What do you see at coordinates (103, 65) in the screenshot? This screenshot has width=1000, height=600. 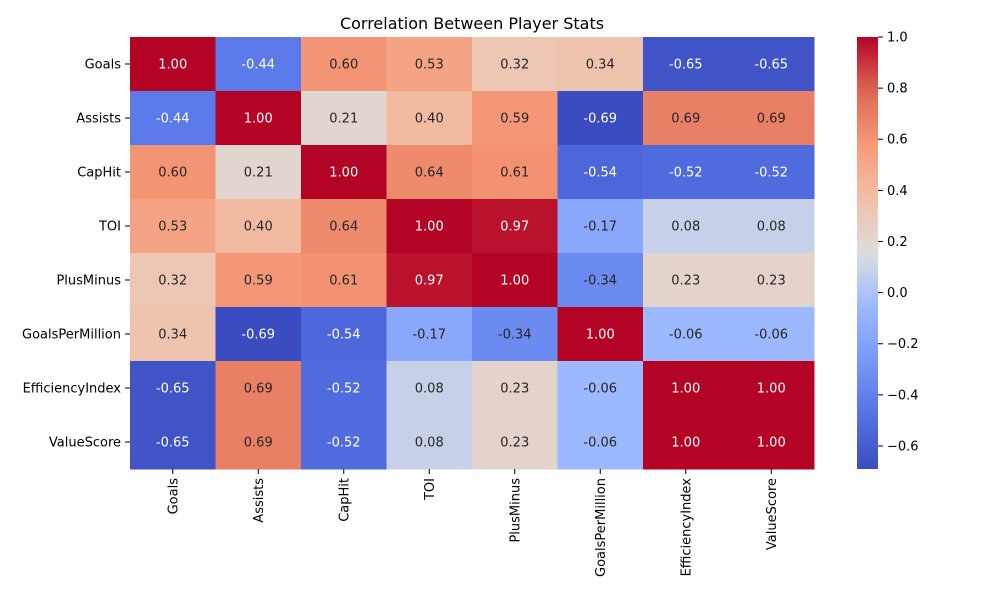 I see `row-label: Goals` at bounding box center [103, 65].